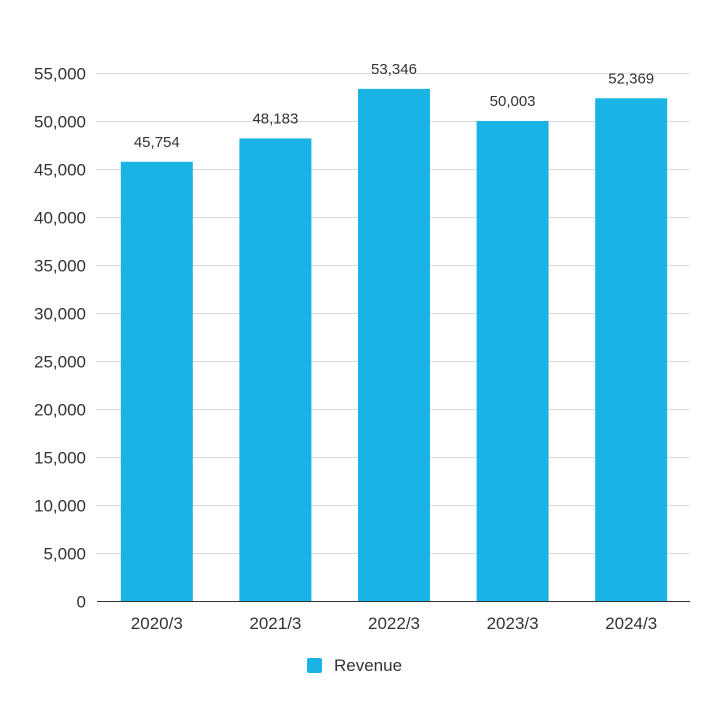  Describe the element at coordinates (60, 122) in the screenshot. I see `y-tick-label: 50,000` at that location.